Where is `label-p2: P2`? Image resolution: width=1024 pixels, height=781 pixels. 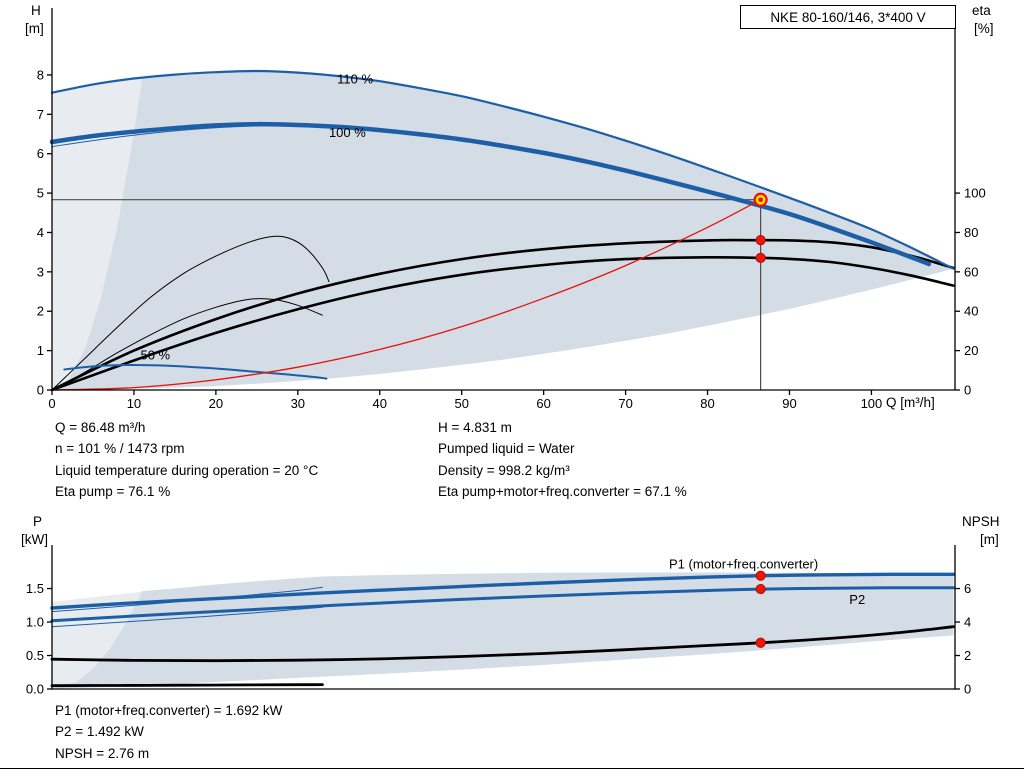
label-p2: P2 is located at coordinates (857, 599).